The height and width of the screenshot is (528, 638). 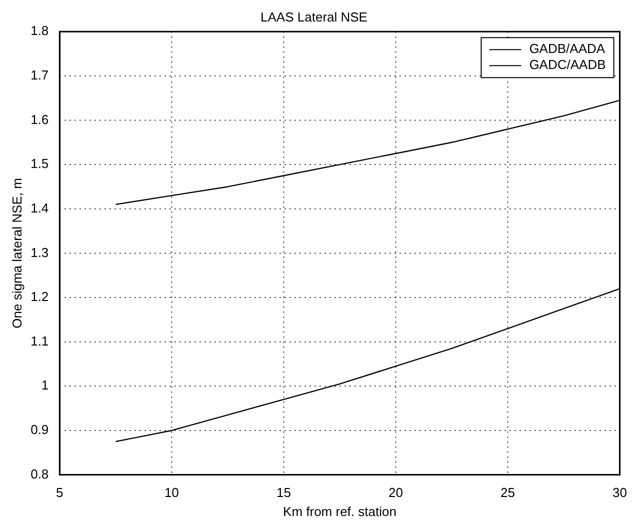 I want to click on y-tick-label: 1.5, so click(x=39, y=164).